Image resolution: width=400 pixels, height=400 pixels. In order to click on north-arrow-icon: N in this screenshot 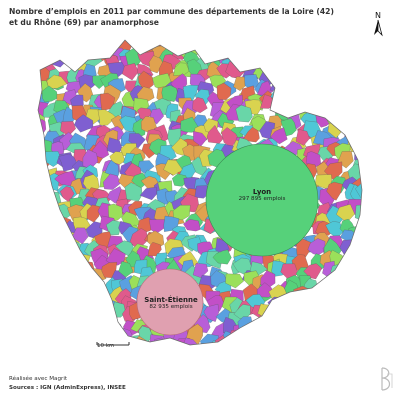, I will do `click(378, 24)`.